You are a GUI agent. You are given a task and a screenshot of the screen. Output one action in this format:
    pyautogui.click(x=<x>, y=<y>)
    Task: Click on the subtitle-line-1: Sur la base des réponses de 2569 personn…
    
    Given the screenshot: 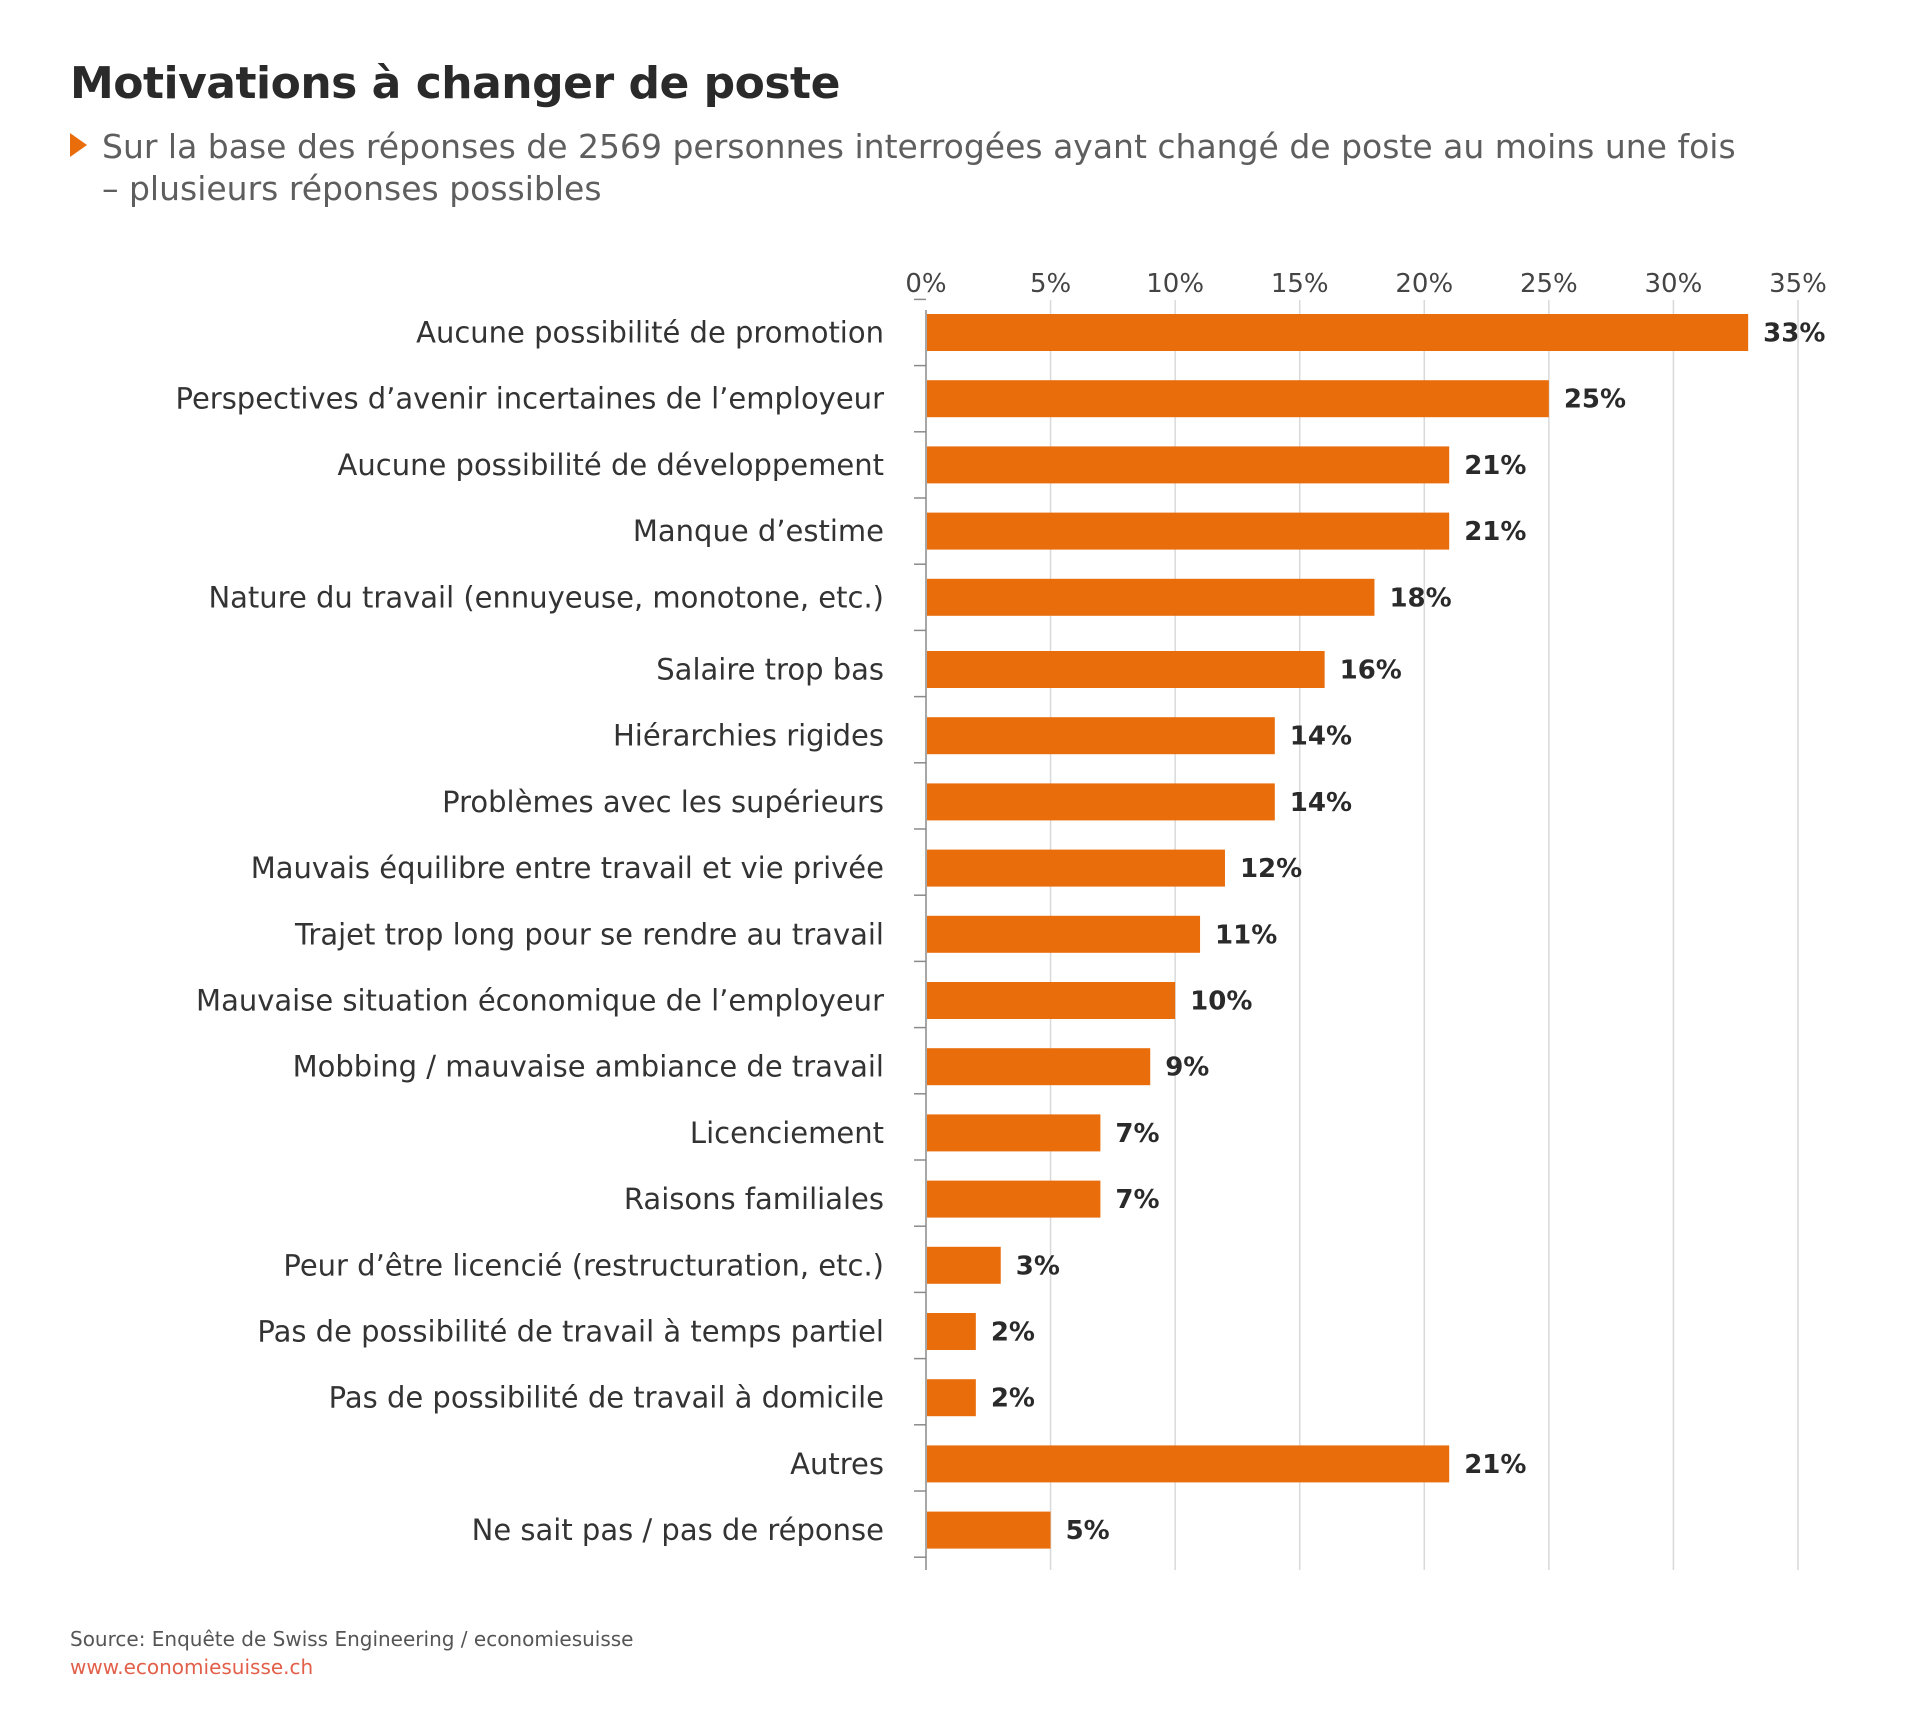 What is the action you would take?
    pyautogui.click(x=919, y=146)
    